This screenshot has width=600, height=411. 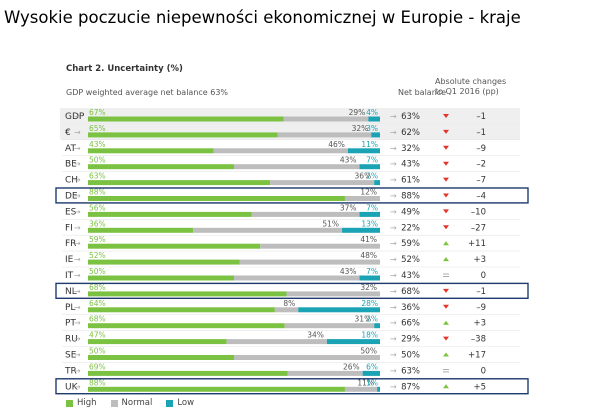 I want to click on net-balance-se: 50%, so click(x=410, y=356).